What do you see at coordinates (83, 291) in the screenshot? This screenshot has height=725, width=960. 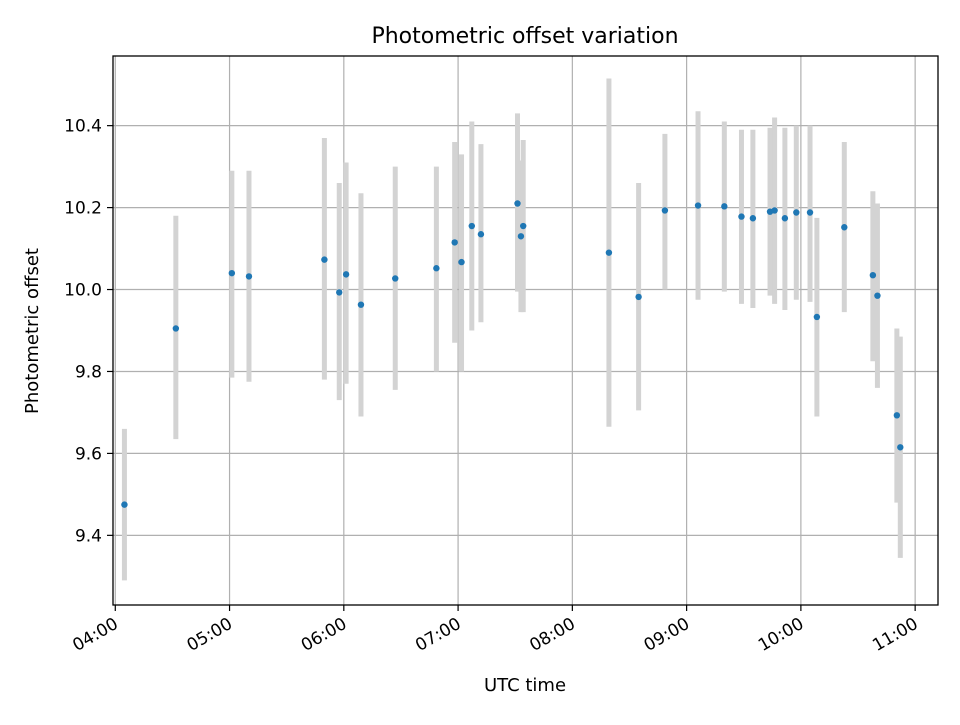 I see `y-tick-label: 10.0` at bounding box center [83, 291].